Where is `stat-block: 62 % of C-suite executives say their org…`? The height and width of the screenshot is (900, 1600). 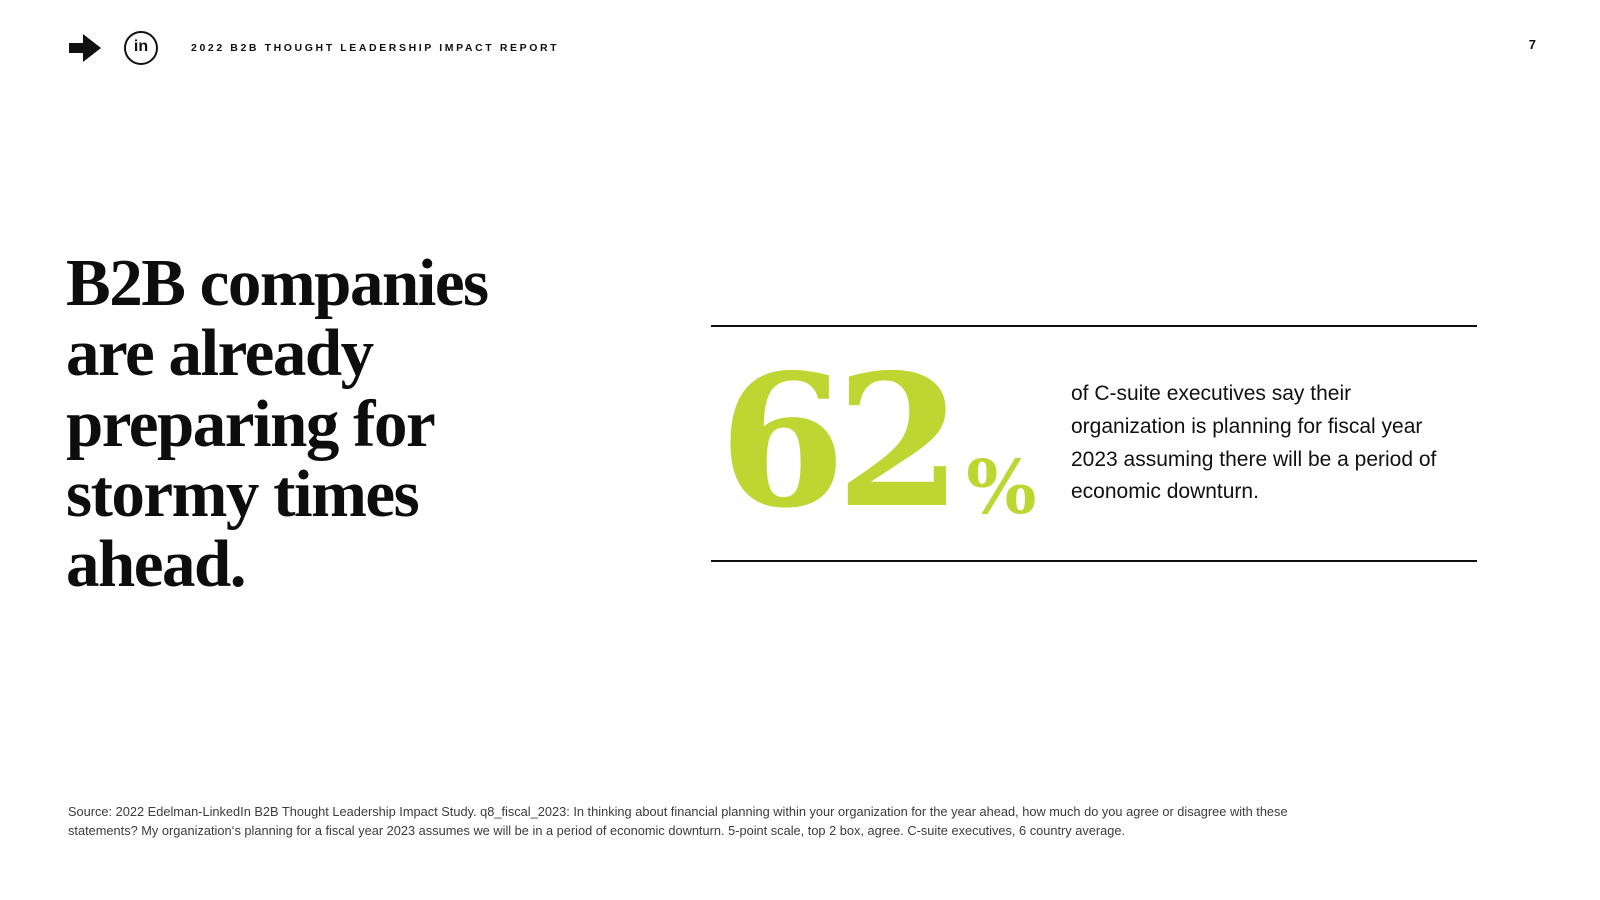 stat-block: 62 % of C-suite executives say their org… is located at coordinates (1094, 443).